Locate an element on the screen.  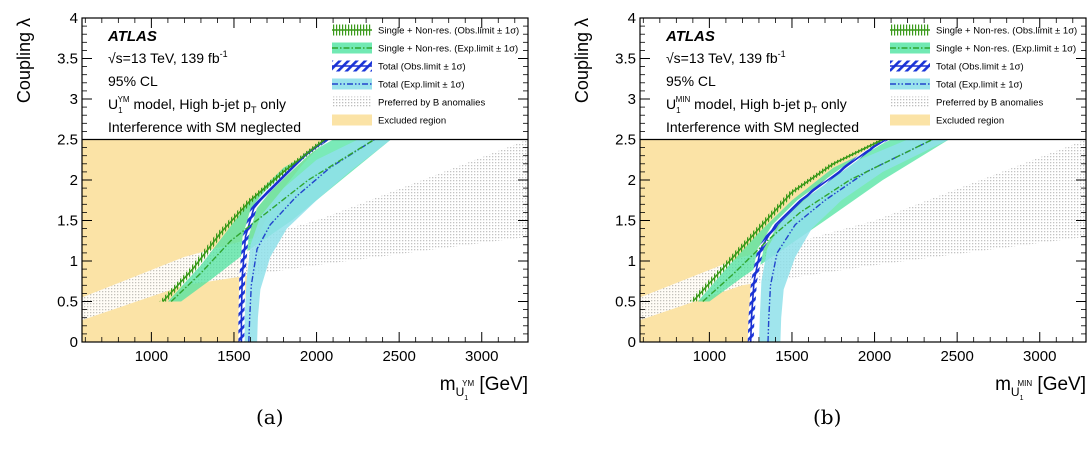
caption-a: (a) is located at coordinates (270, 417).